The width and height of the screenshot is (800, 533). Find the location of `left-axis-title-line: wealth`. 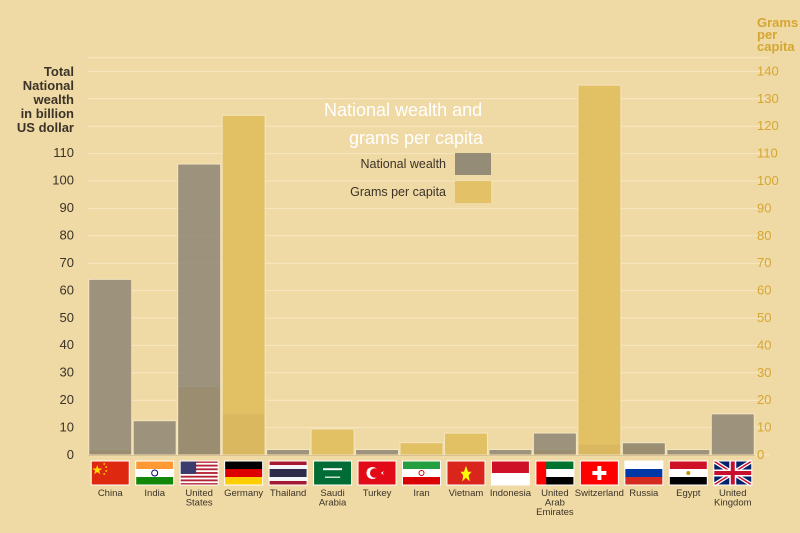

left-axis-title-line: wealth is located at coordinates (54, 99).